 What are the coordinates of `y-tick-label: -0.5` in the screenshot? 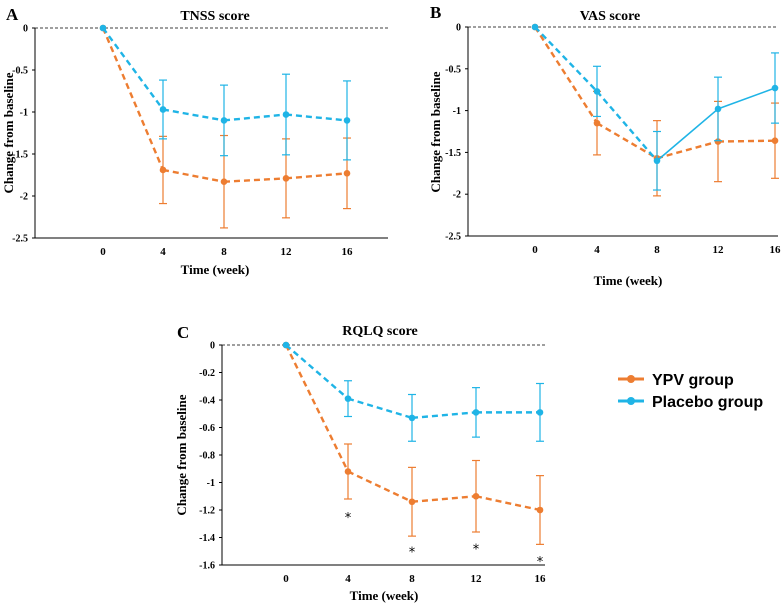 It's located at (453, 69).